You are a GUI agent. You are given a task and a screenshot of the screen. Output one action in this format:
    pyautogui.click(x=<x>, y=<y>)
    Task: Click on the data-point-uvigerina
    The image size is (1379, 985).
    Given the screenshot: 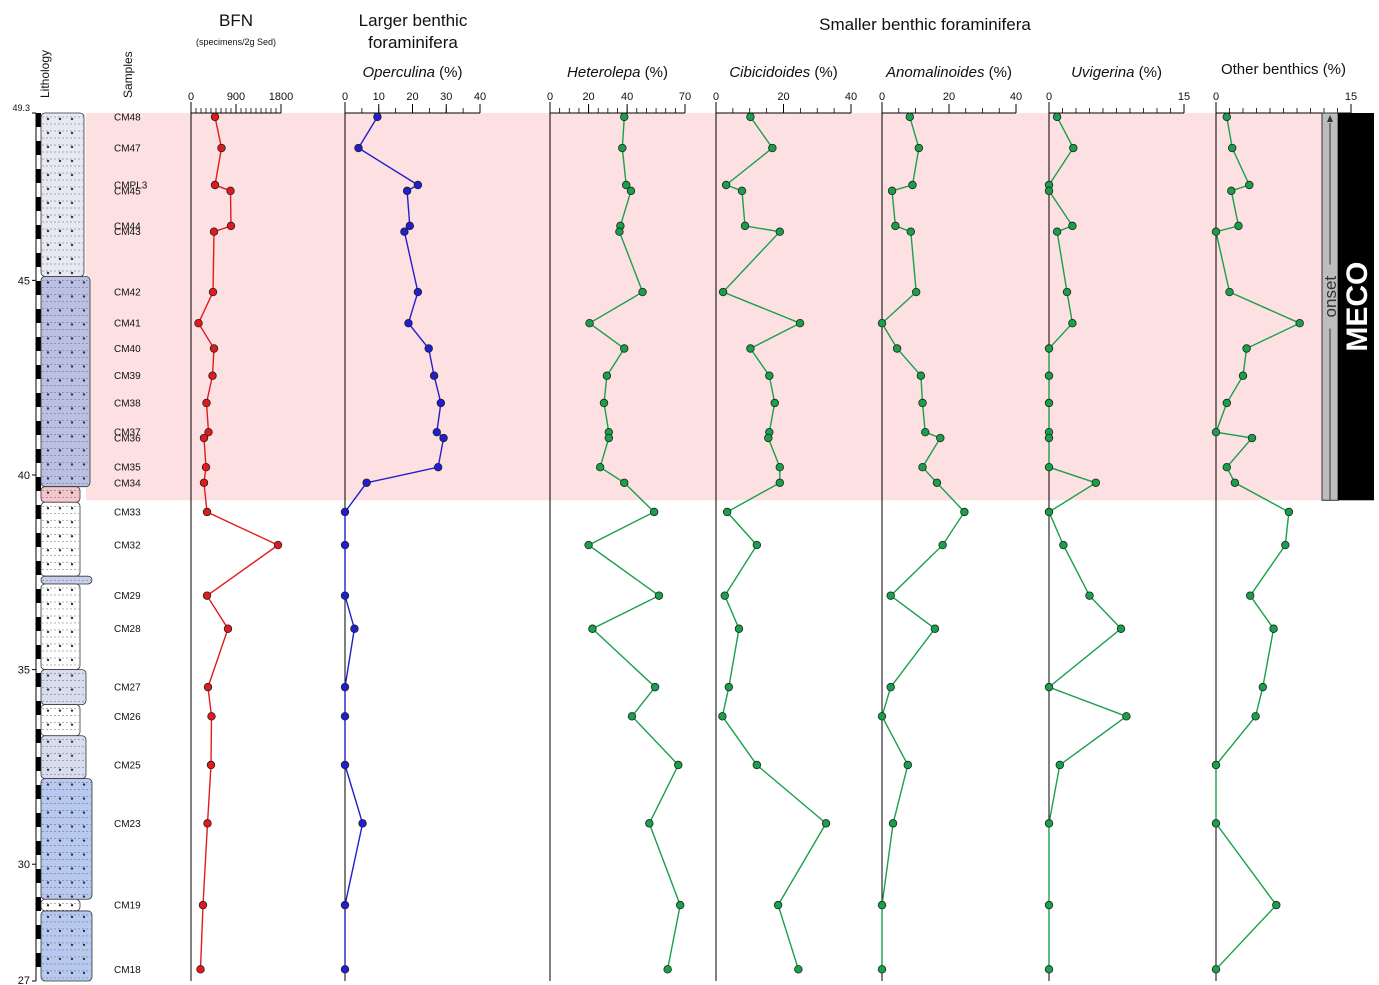 What is the action you would take?
    pyautogui.click(x=1095, y=482)
    